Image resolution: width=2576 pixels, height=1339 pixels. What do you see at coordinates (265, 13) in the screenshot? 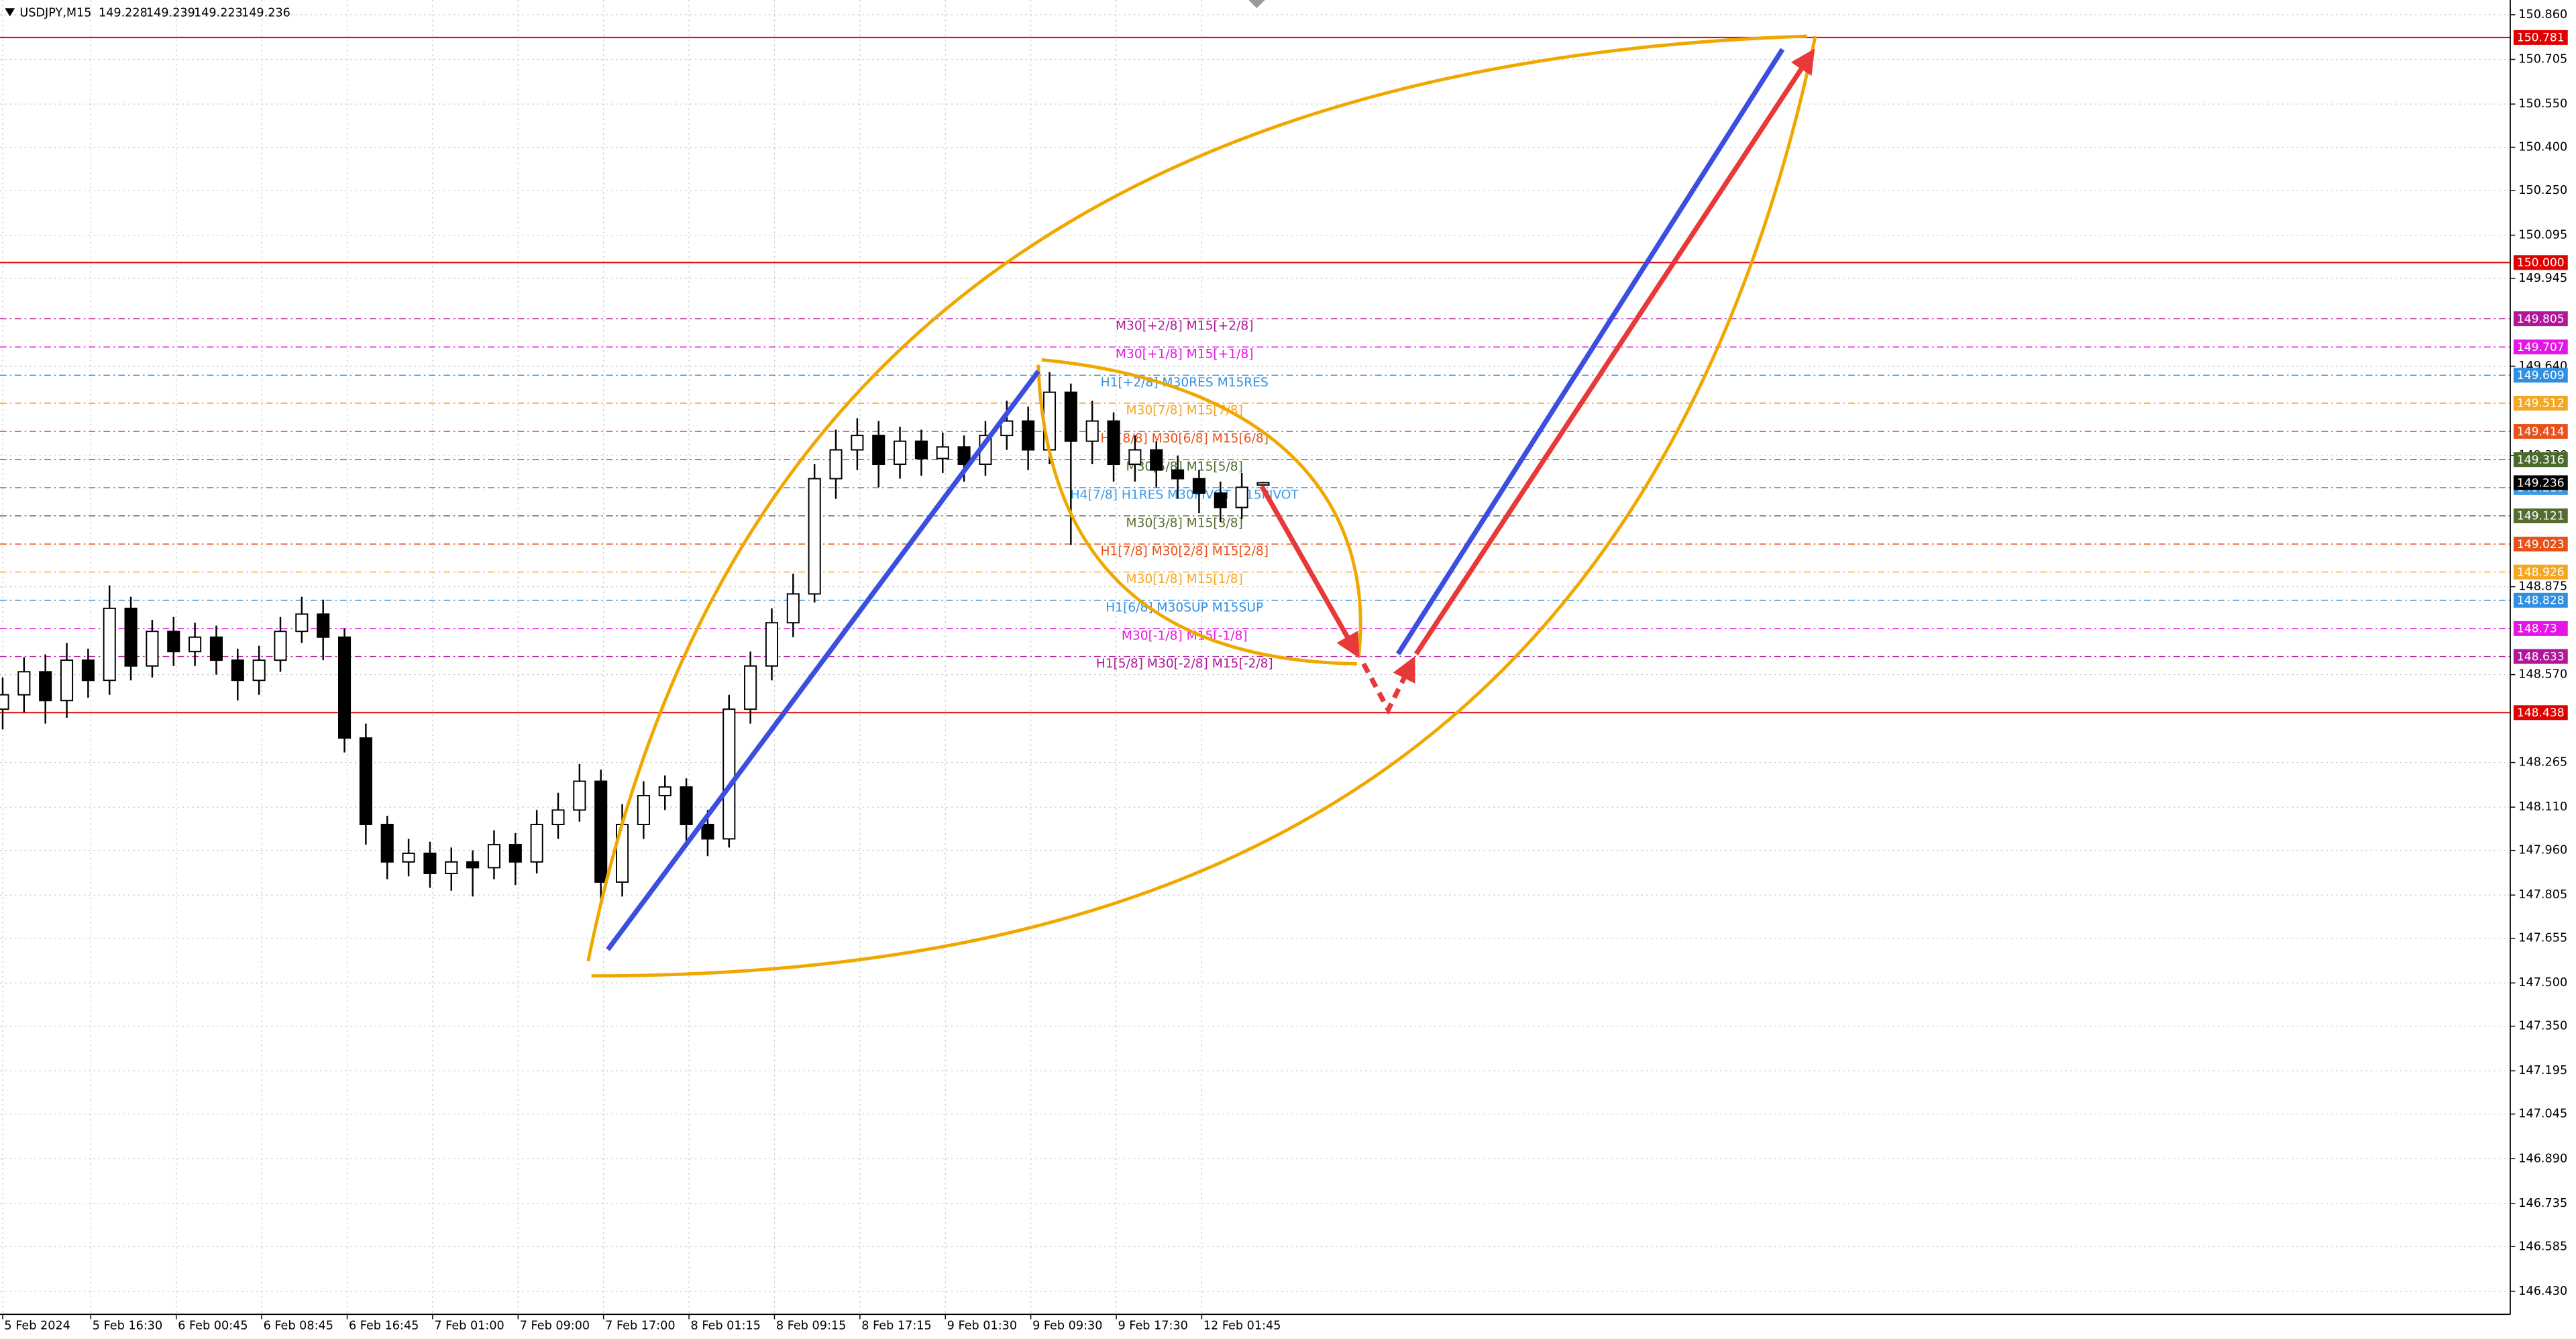
I see `close-price: 149.236` at bounding box center [265, 13].